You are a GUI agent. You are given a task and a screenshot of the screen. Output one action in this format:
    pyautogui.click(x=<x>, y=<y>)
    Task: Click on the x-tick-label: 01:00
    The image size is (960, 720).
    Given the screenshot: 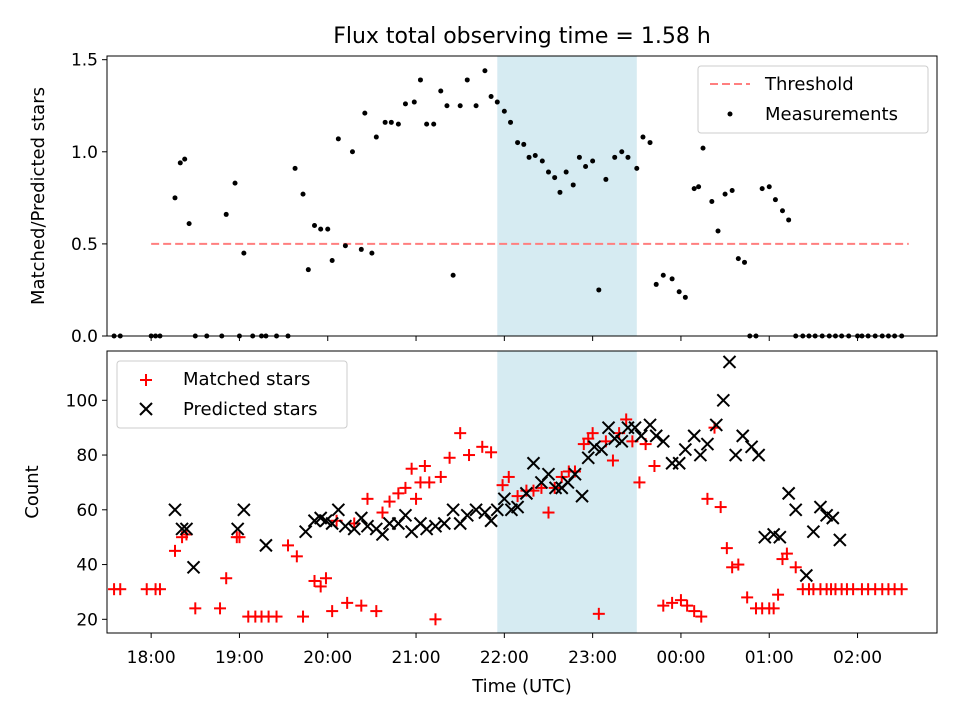 What is the action you would take?
    pyautogui.click(x=769, y=658)
    